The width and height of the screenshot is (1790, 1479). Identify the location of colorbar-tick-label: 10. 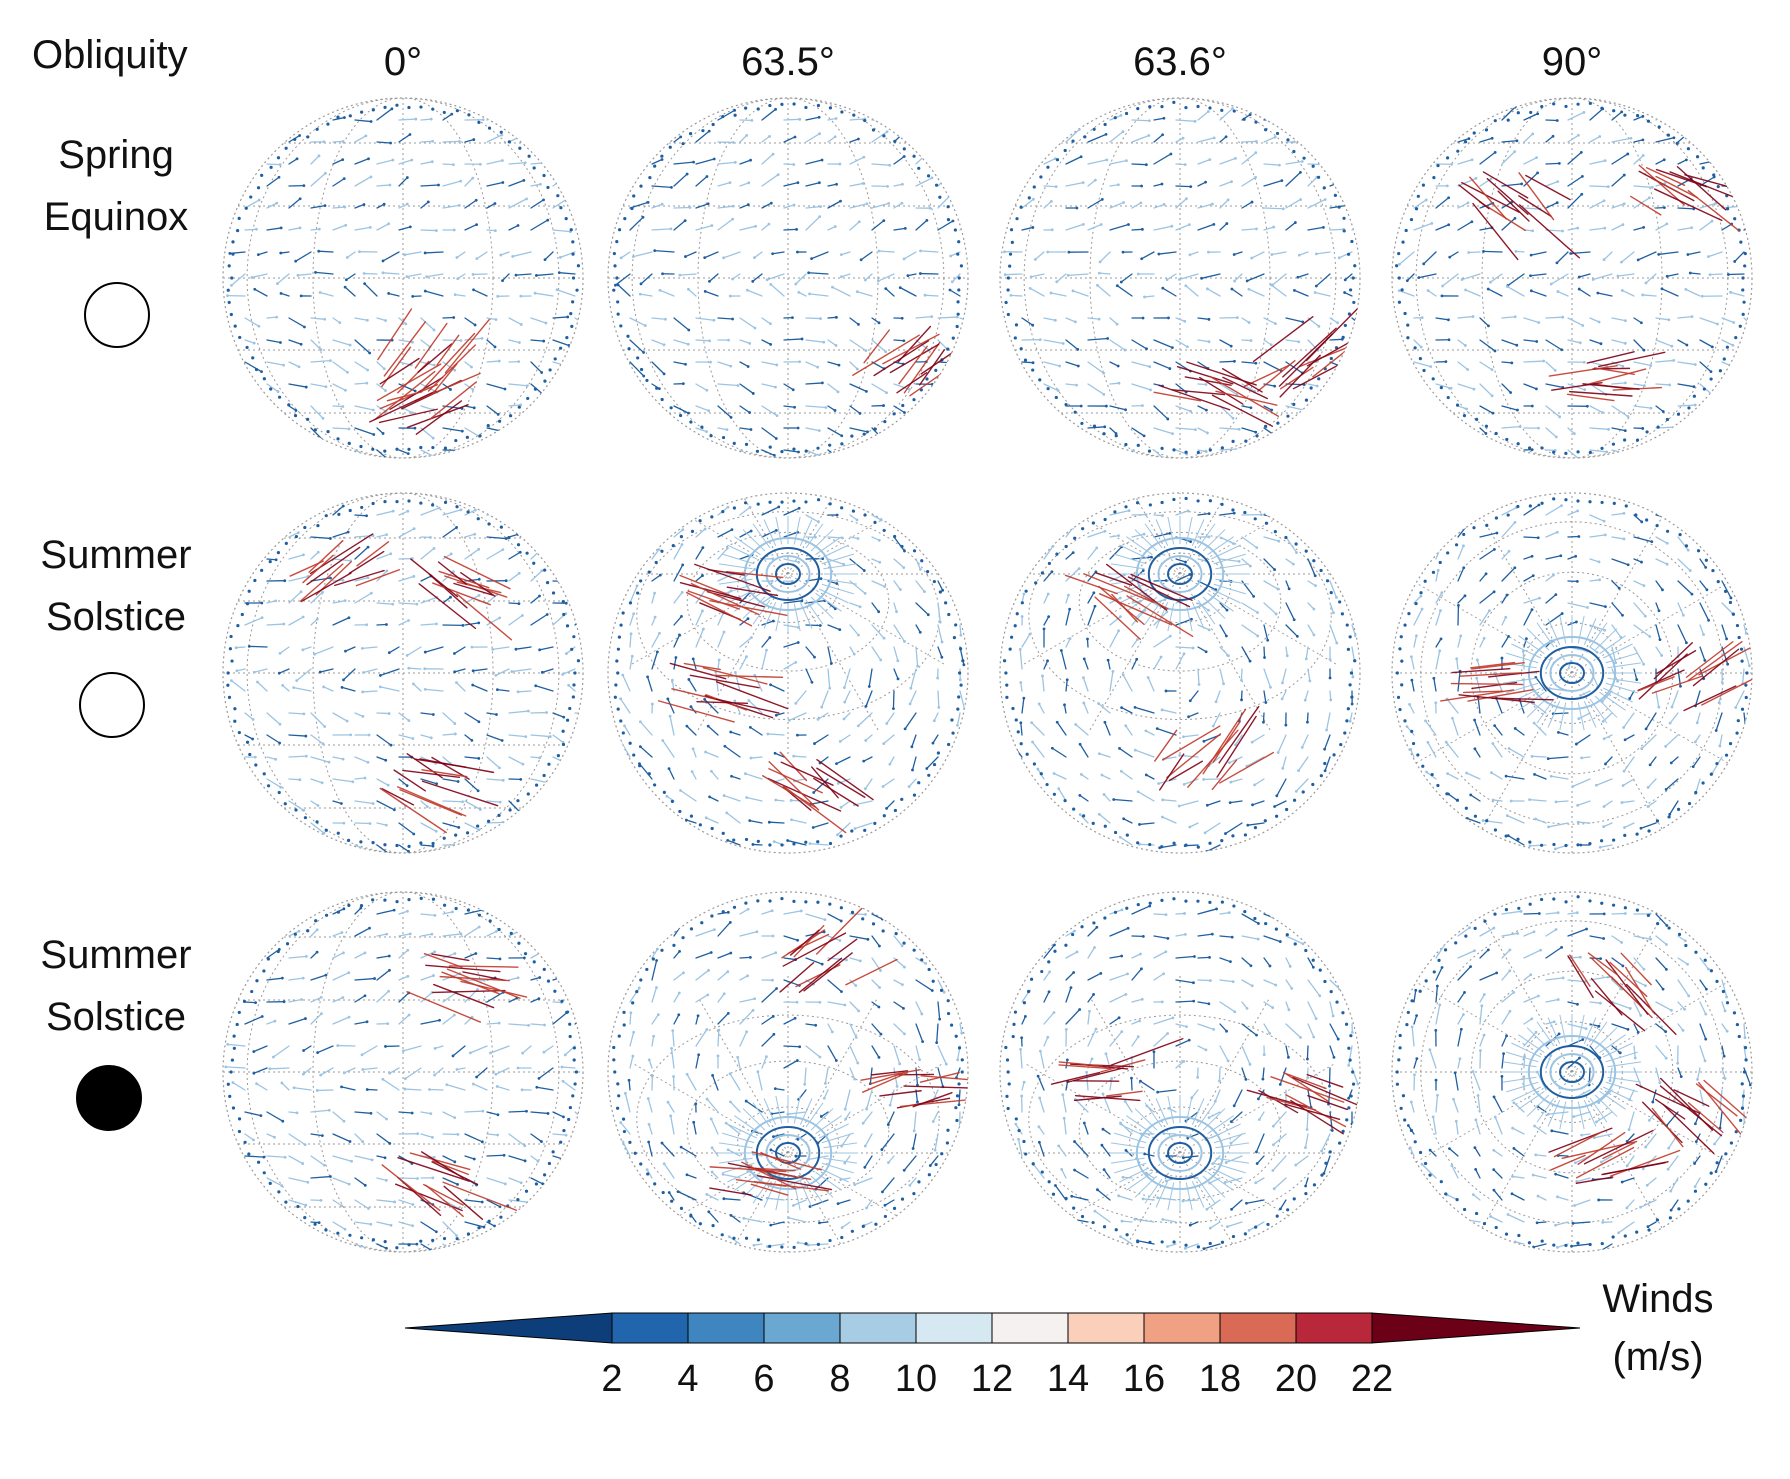
(916, 1379).